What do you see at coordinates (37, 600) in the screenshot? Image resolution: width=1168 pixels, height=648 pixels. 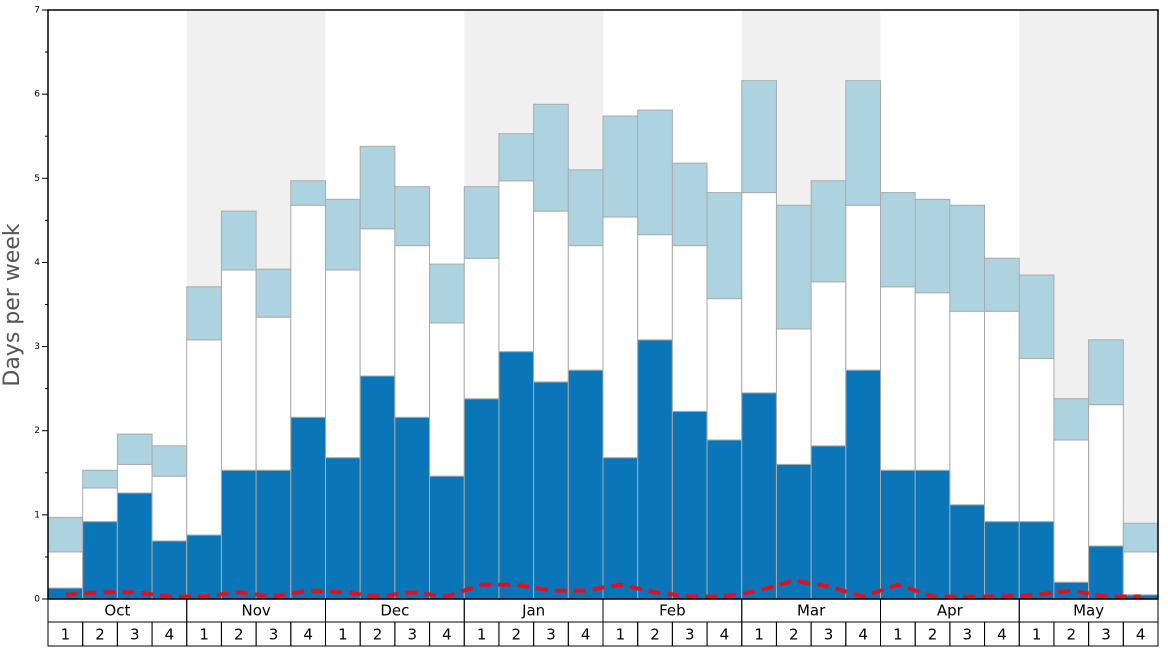 I see `y-tick-label: 0` at bounding box center [37, 600].